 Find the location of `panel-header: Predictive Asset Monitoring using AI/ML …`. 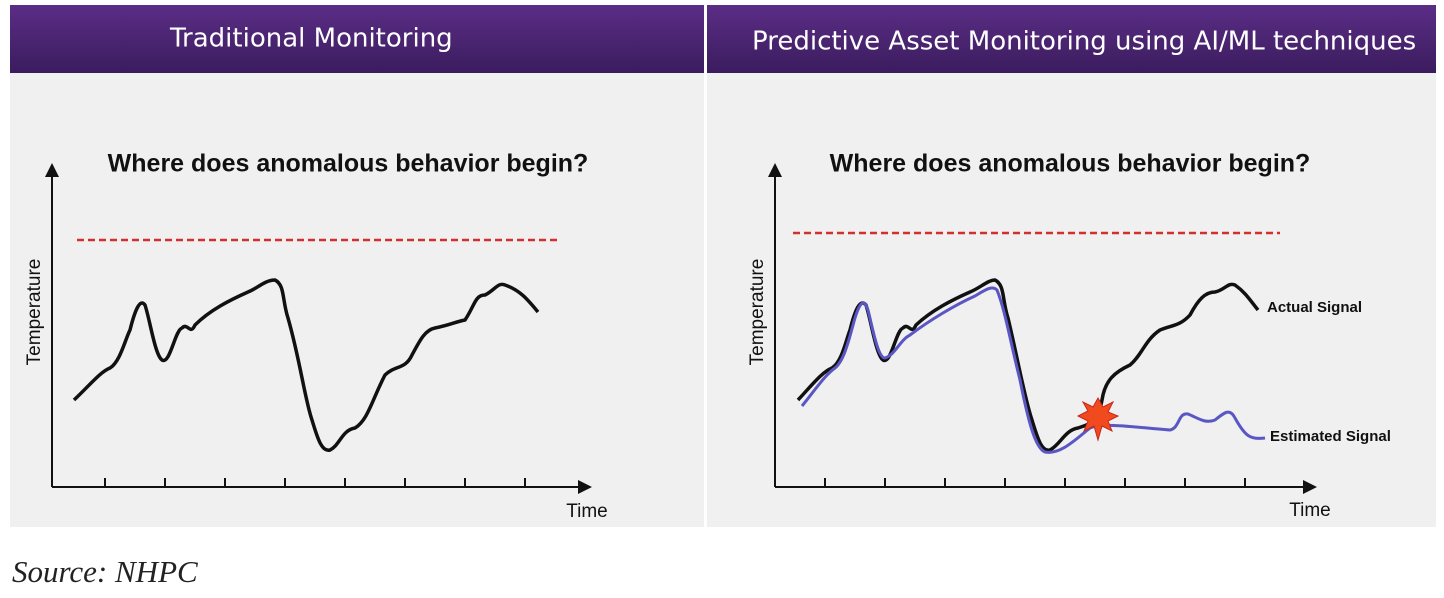

panel-header: Predictive Asset Monitoring using AI/ML … is located at coordinates (1084, 42).